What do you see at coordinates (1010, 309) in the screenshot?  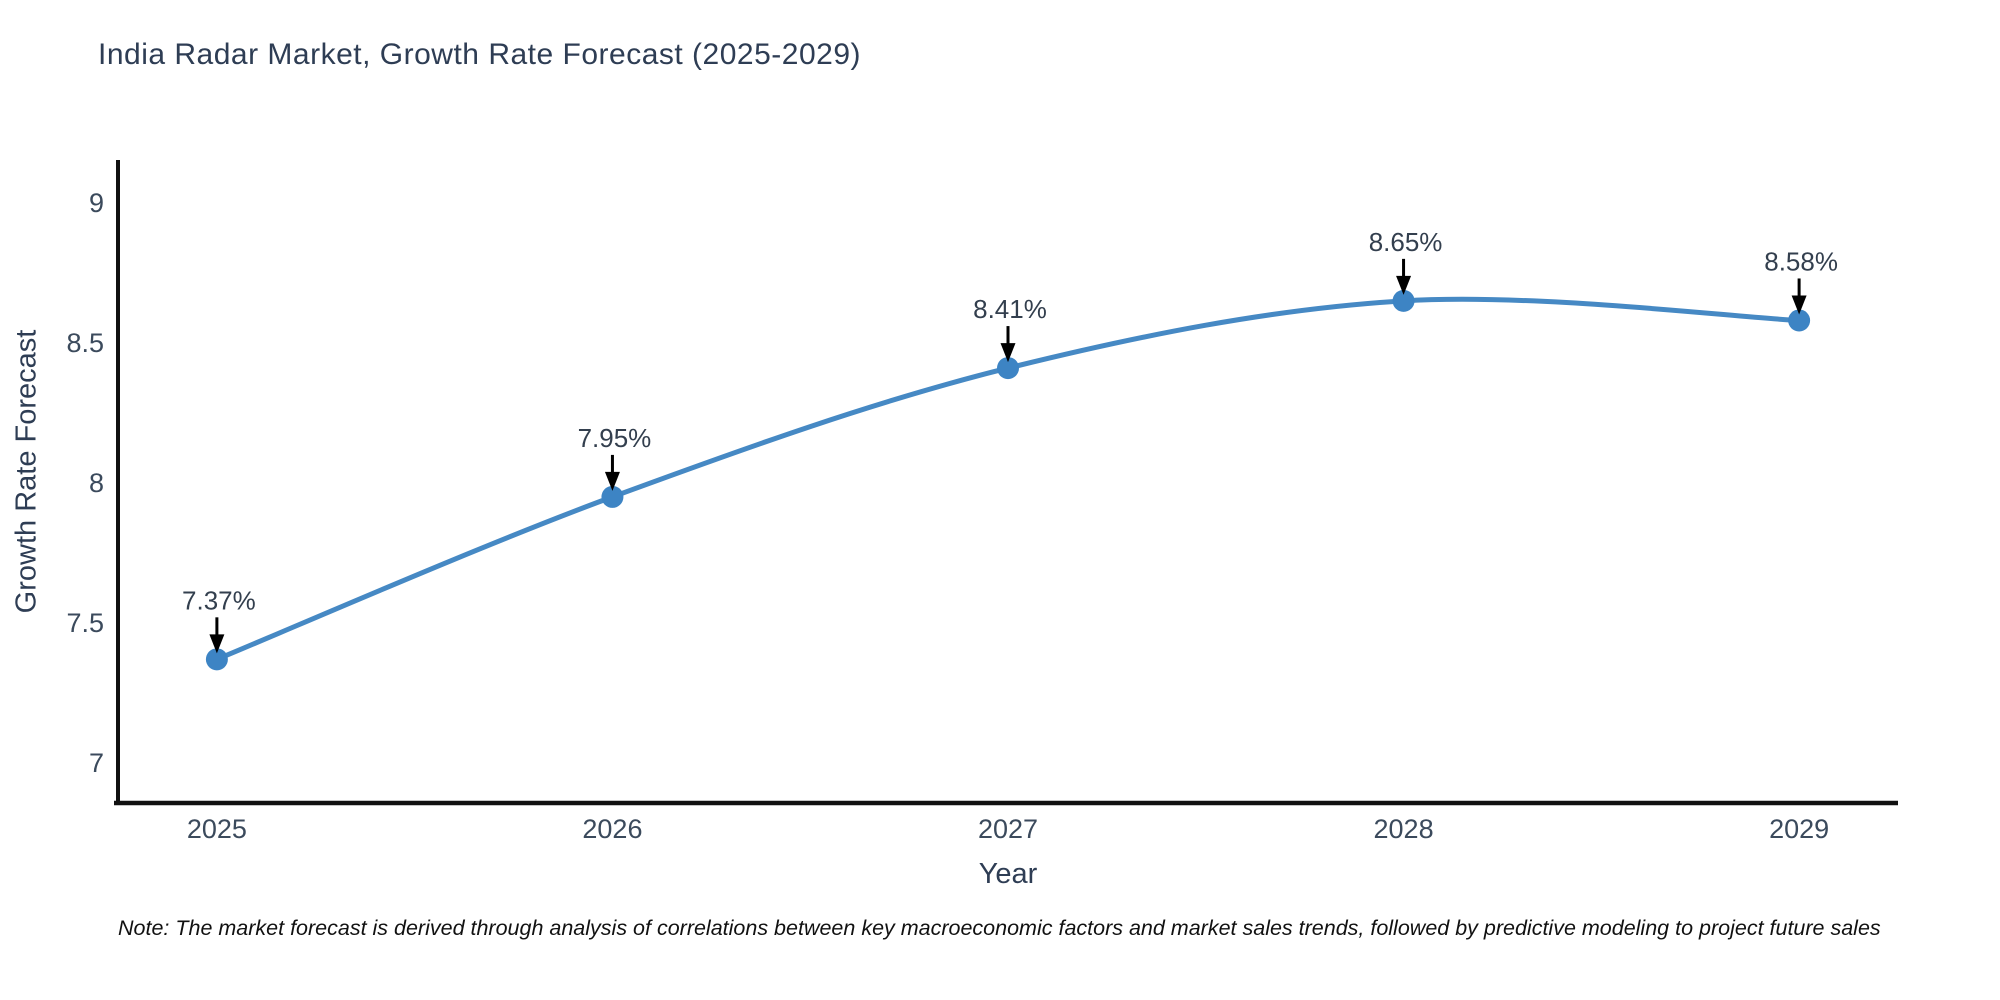 I see `data-point-label: 8.41%` at bounding box center [1010, 309].